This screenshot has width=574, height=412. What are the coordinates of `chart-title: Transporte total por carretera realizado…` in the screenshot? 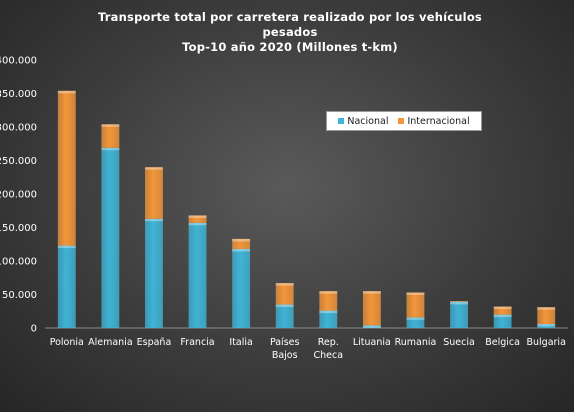 It's located at (290, 32).